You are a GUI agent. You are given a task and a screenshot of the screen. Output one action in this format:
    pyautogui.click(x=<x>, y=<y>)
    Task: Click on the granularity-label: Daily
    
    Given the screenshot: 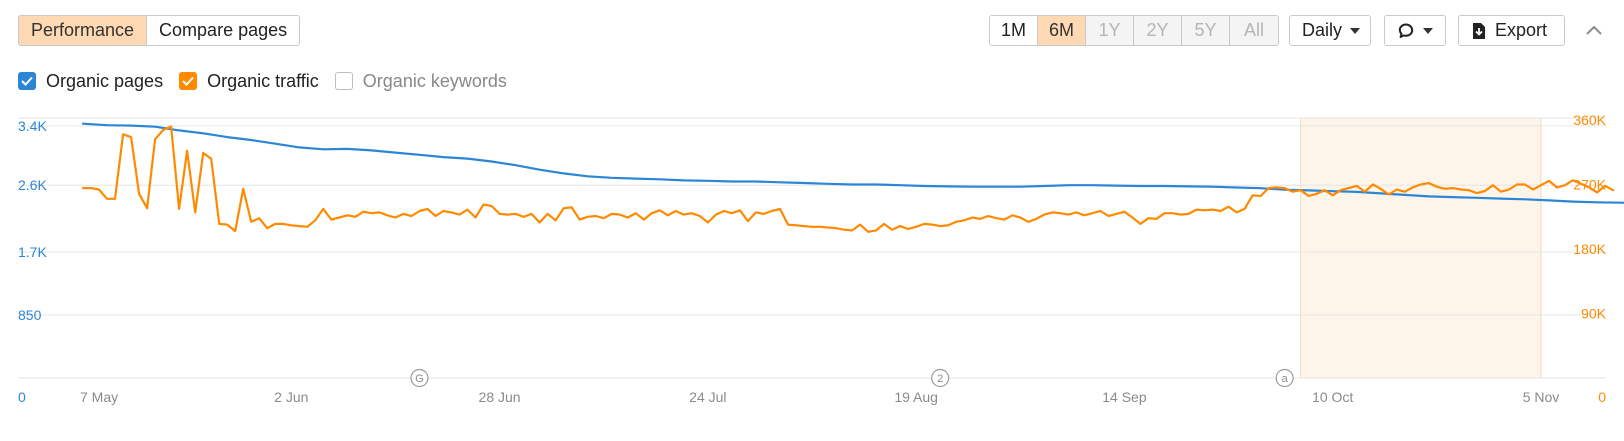 What is the action you would take?
    pyautogui.click(x=1322, y=30)
    